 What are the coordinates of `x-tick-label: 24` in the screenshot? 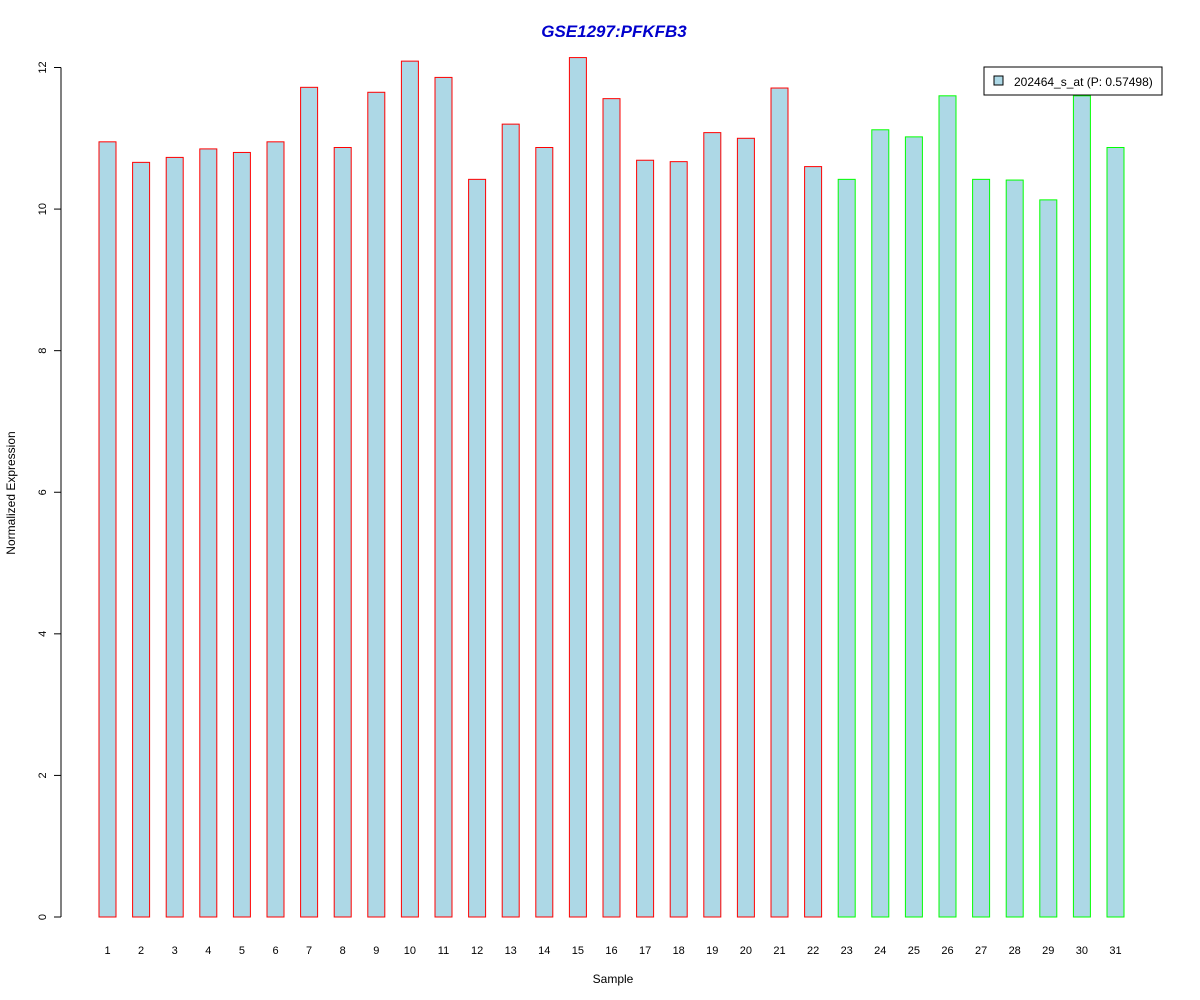 It's located at (880, 951).